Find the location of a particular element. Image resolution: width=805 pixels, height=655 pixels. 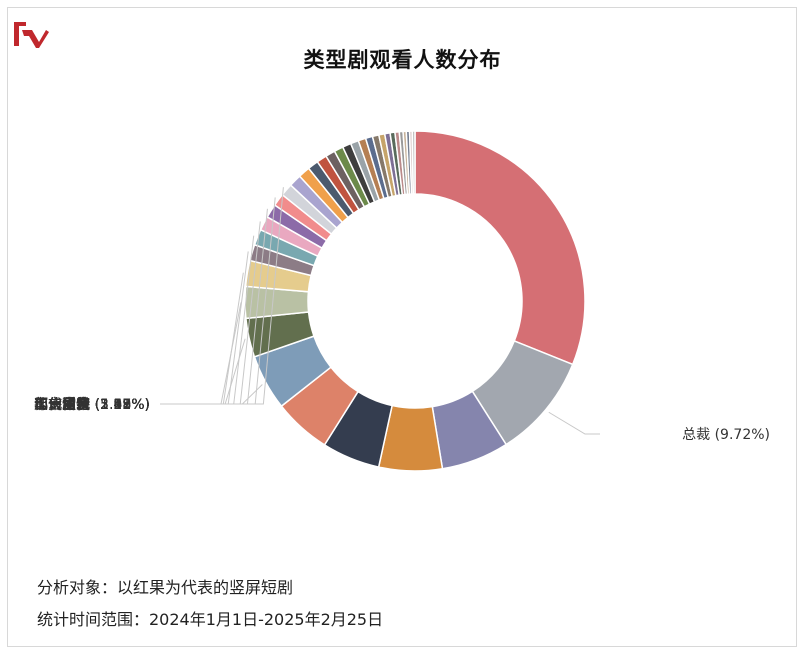

slice-label-e58fa4e8a385: 古装 (1.17%) is located at coordinates (106, 405).